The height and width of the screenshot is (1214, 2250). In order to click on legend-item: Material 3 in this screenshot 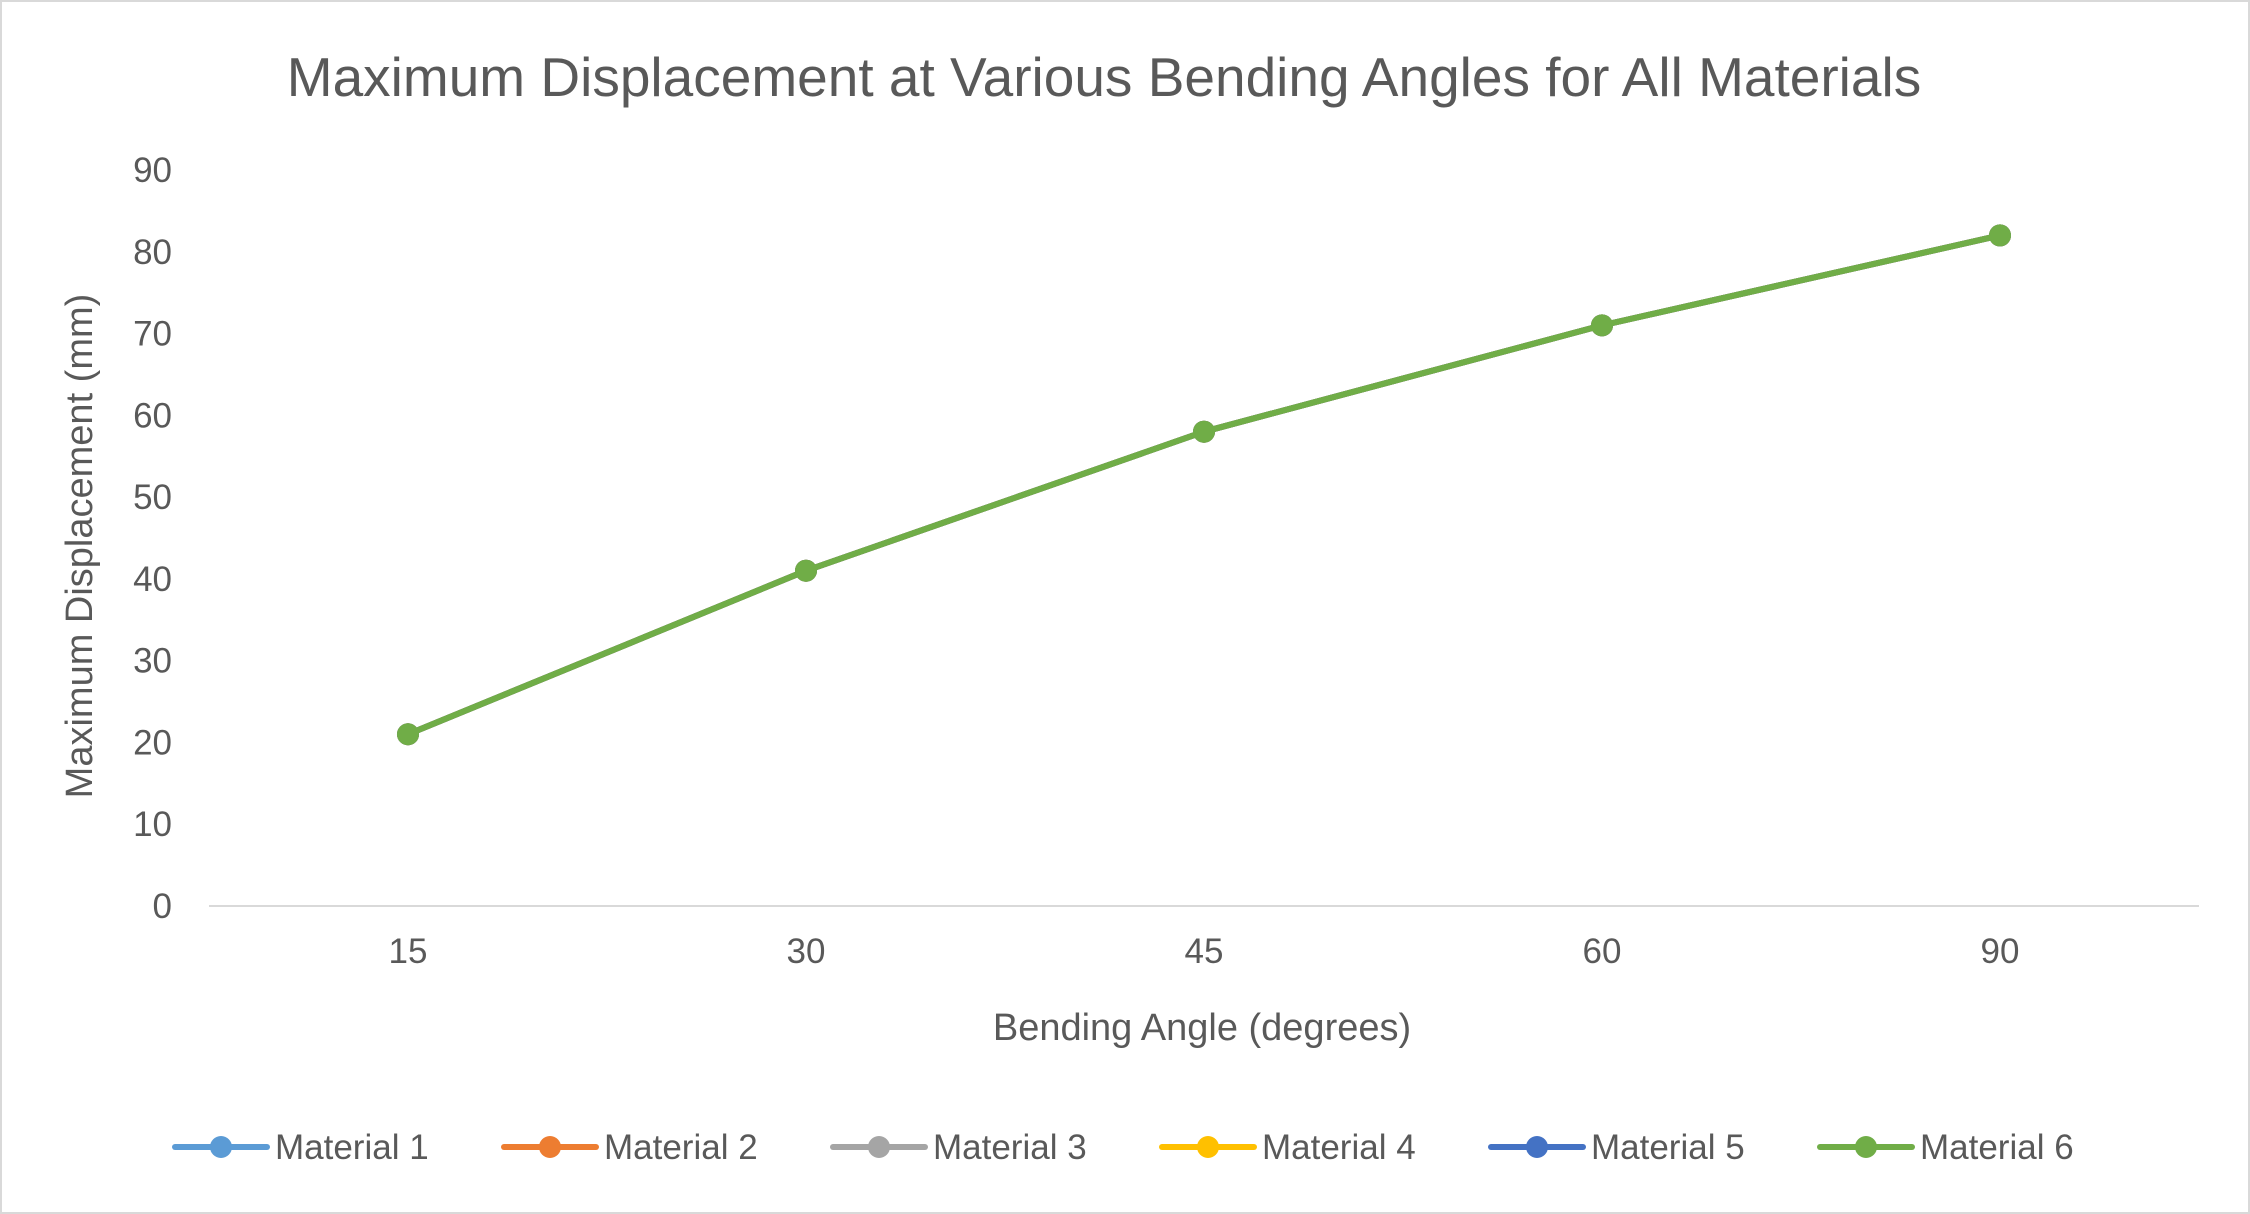, I will do `click(958, 1147)`.